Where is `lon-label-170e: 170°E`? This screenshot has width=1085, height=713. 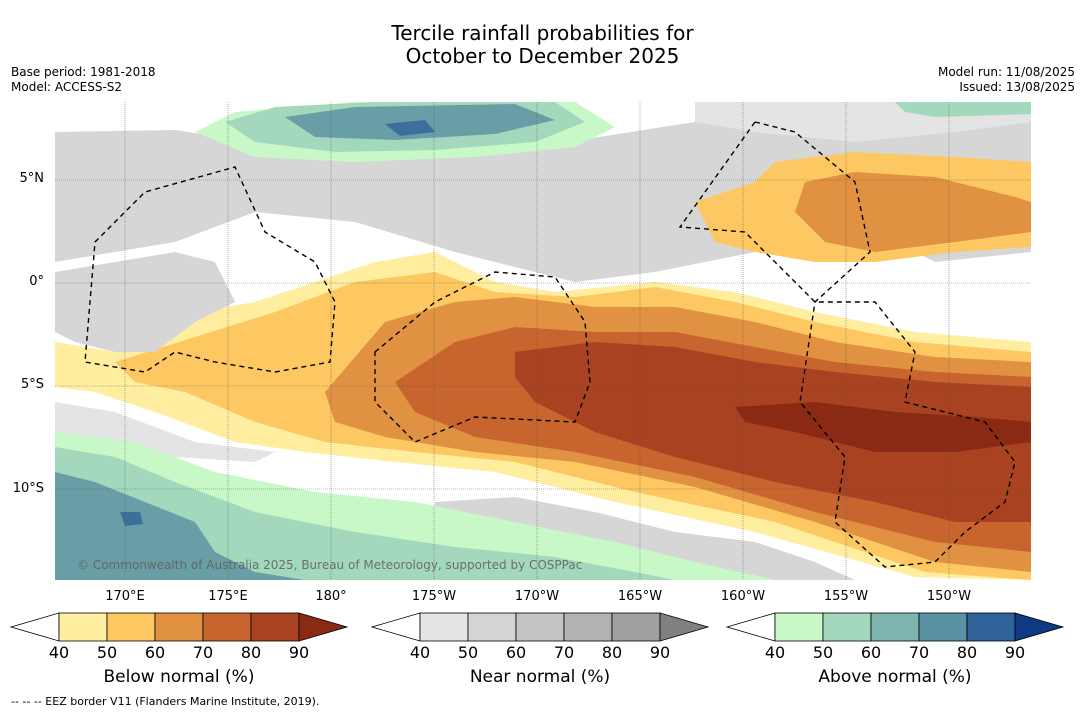
lon-label-170e: 170°E is located at coordinates (125, 596).